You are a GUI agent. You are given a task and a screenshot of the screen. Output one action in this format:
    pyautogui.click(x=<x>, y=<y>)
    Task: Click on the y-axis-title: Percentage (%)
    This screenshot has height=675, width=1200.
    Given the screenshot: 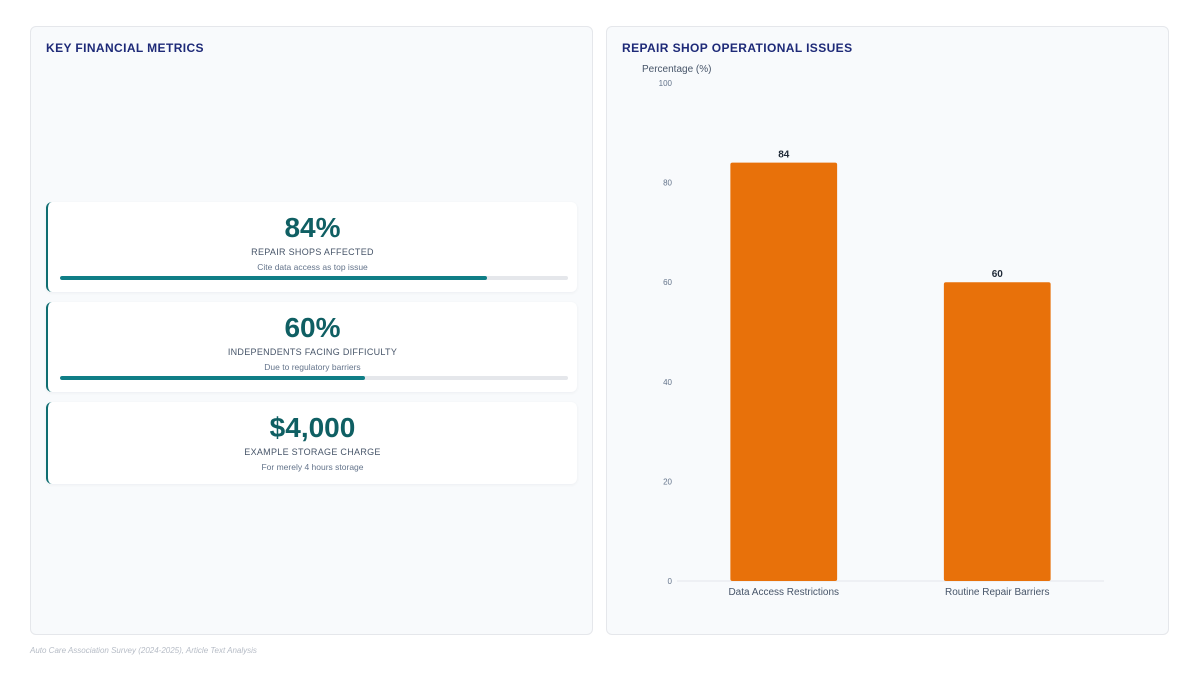 What is the action you would take?
    pyautogui.click(x=676, y=69)
    